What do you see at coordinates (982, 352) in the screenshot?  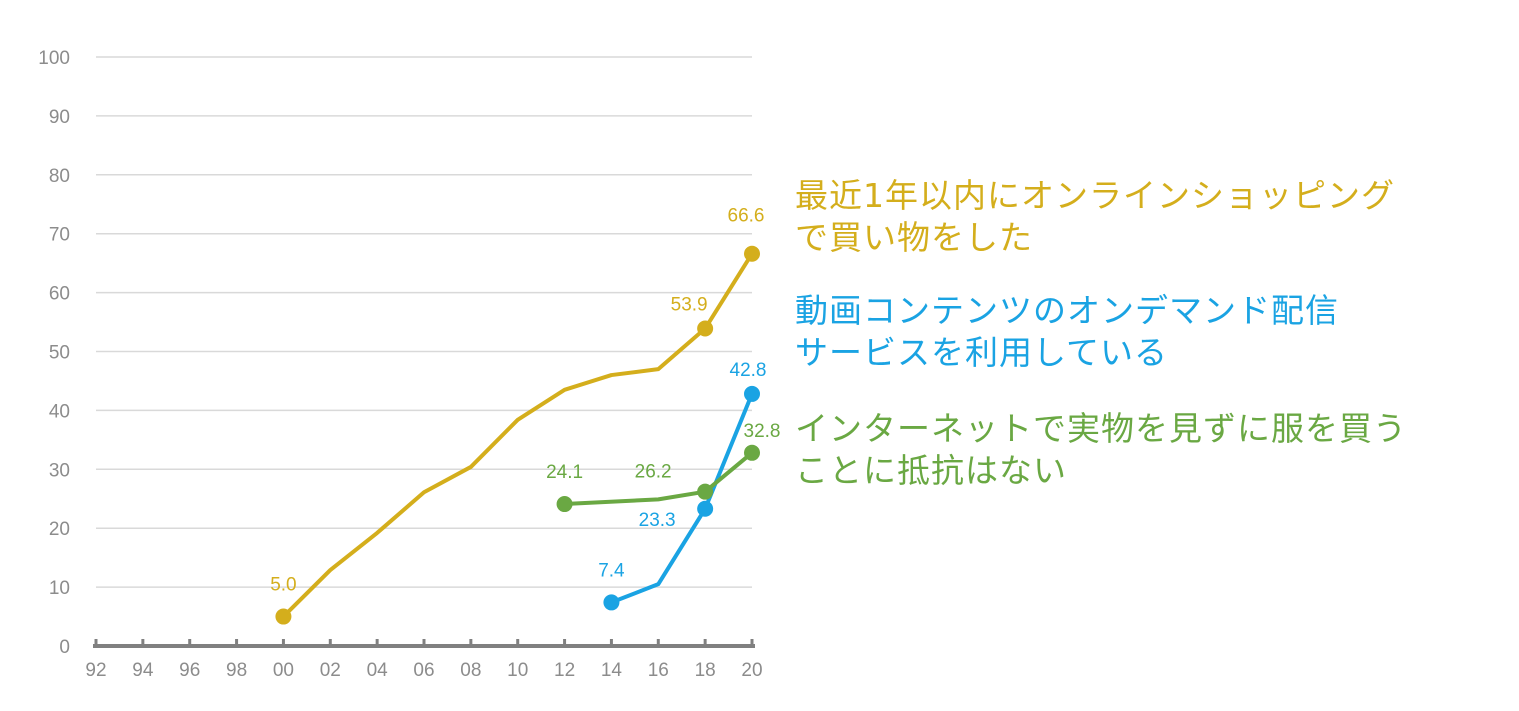 I see `legend-line: サービスを利用している` at bounding box center [982, 352].